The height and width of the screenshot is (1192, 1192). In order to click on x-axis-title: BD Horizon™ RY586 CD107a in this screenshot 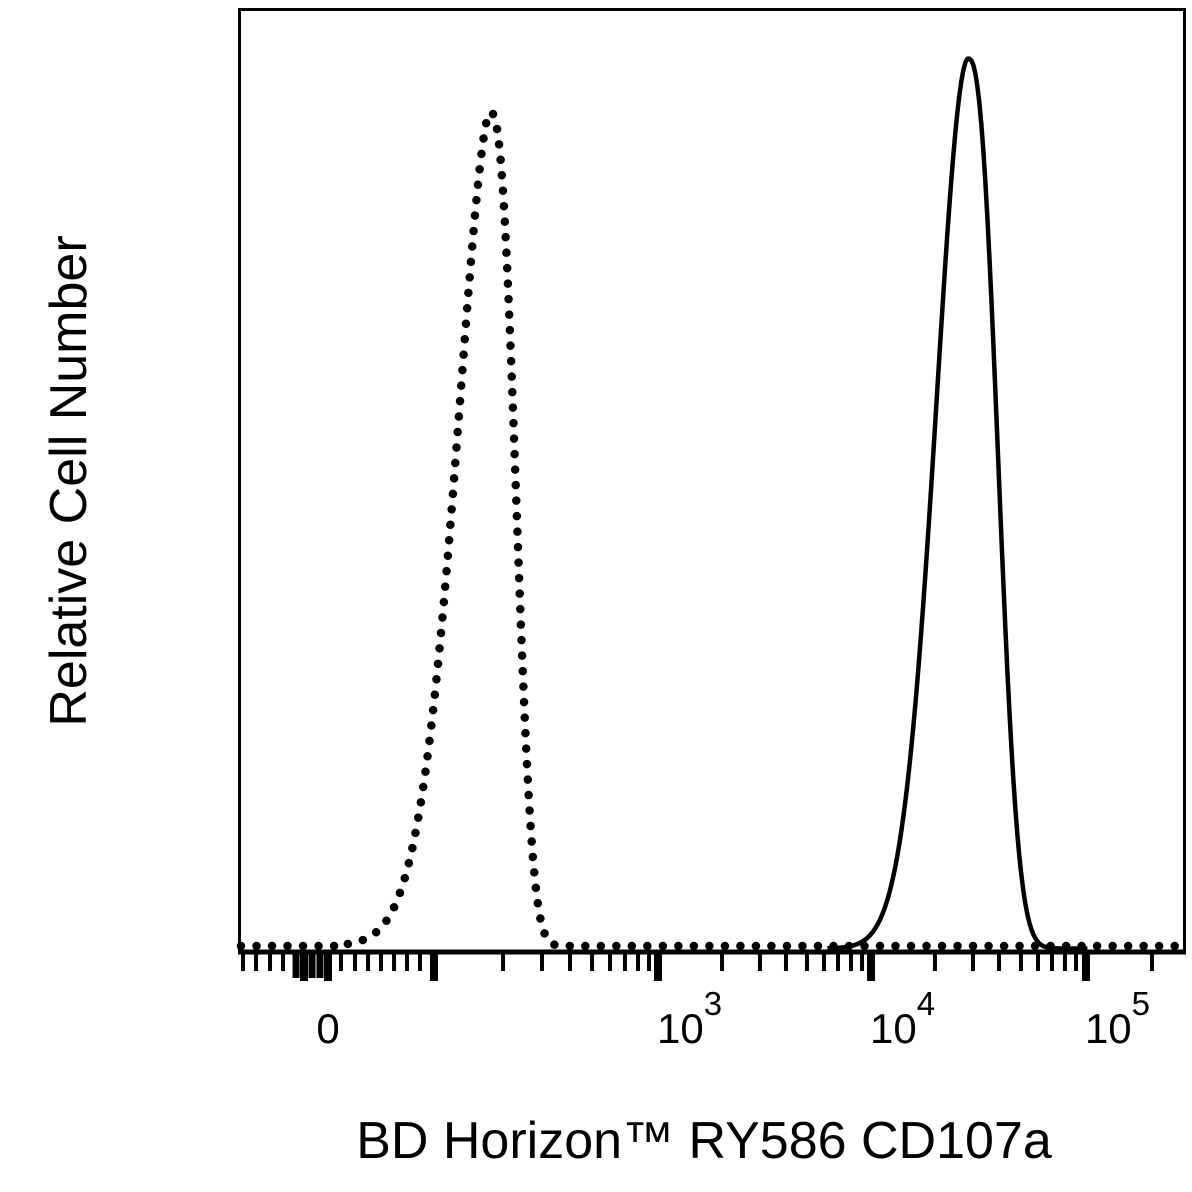, I will do `click(704, 1141)`.